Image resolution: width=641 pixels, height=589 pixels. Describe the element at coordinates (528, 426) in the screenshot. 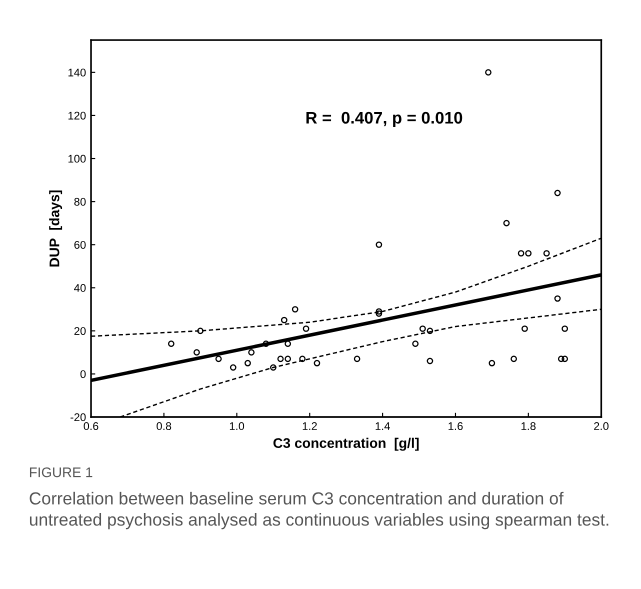

I see `x-tick-label: 1.8` at that location.